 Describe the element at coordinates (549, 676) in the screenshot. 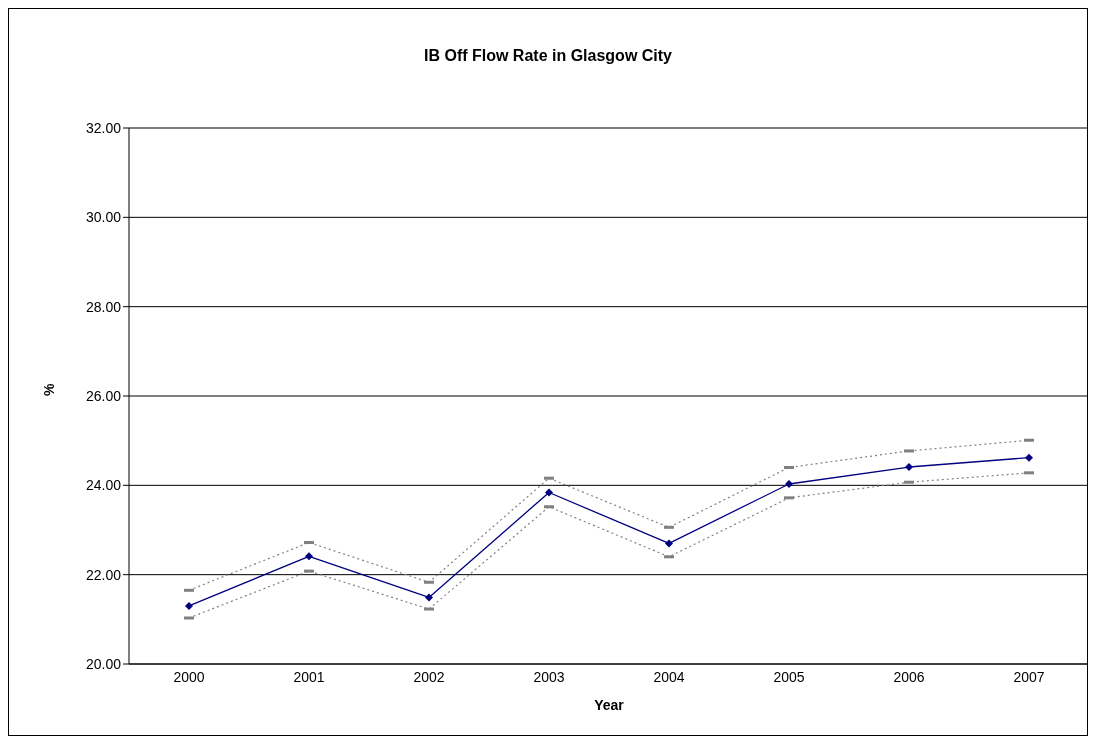

I see `x-tick-label: 2003` at that location.